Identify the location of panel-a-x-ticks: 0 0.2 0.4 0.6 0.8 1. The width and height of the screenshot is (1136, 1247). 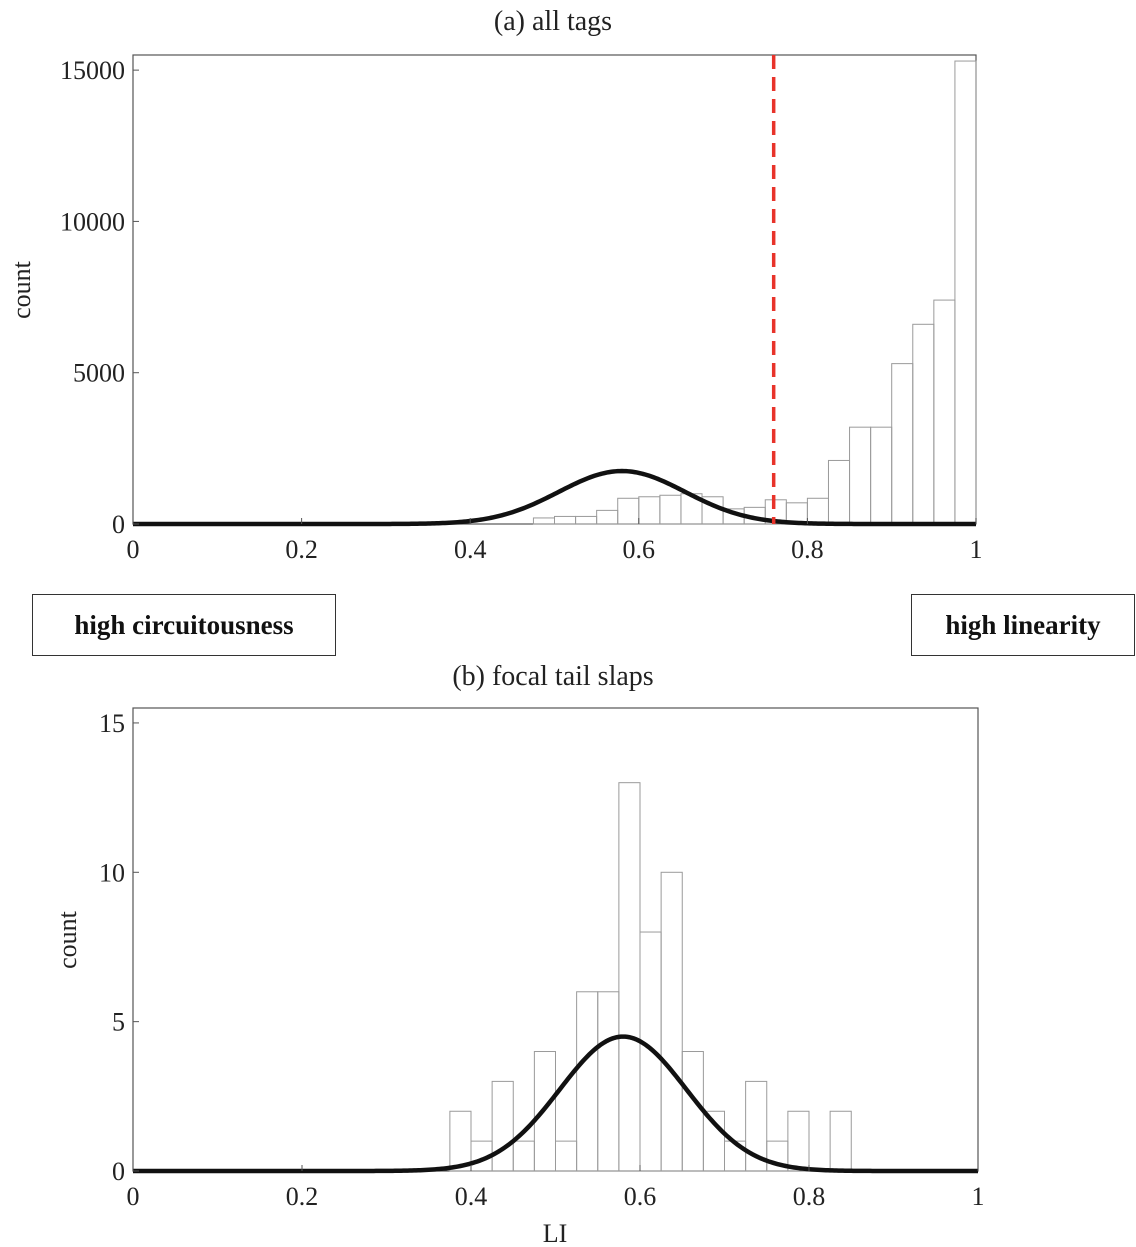
(555, 541).